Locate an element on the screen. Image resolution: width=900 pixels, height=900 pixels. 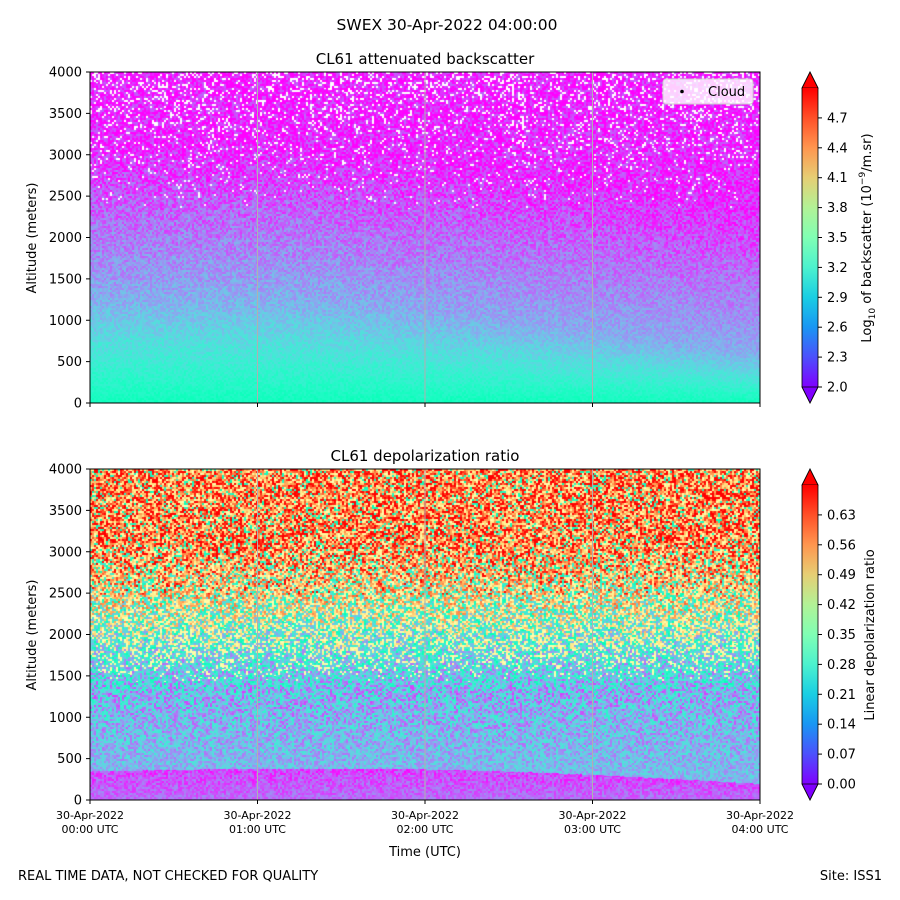
backscatter-gridlines is located at coordinates (425, 237).